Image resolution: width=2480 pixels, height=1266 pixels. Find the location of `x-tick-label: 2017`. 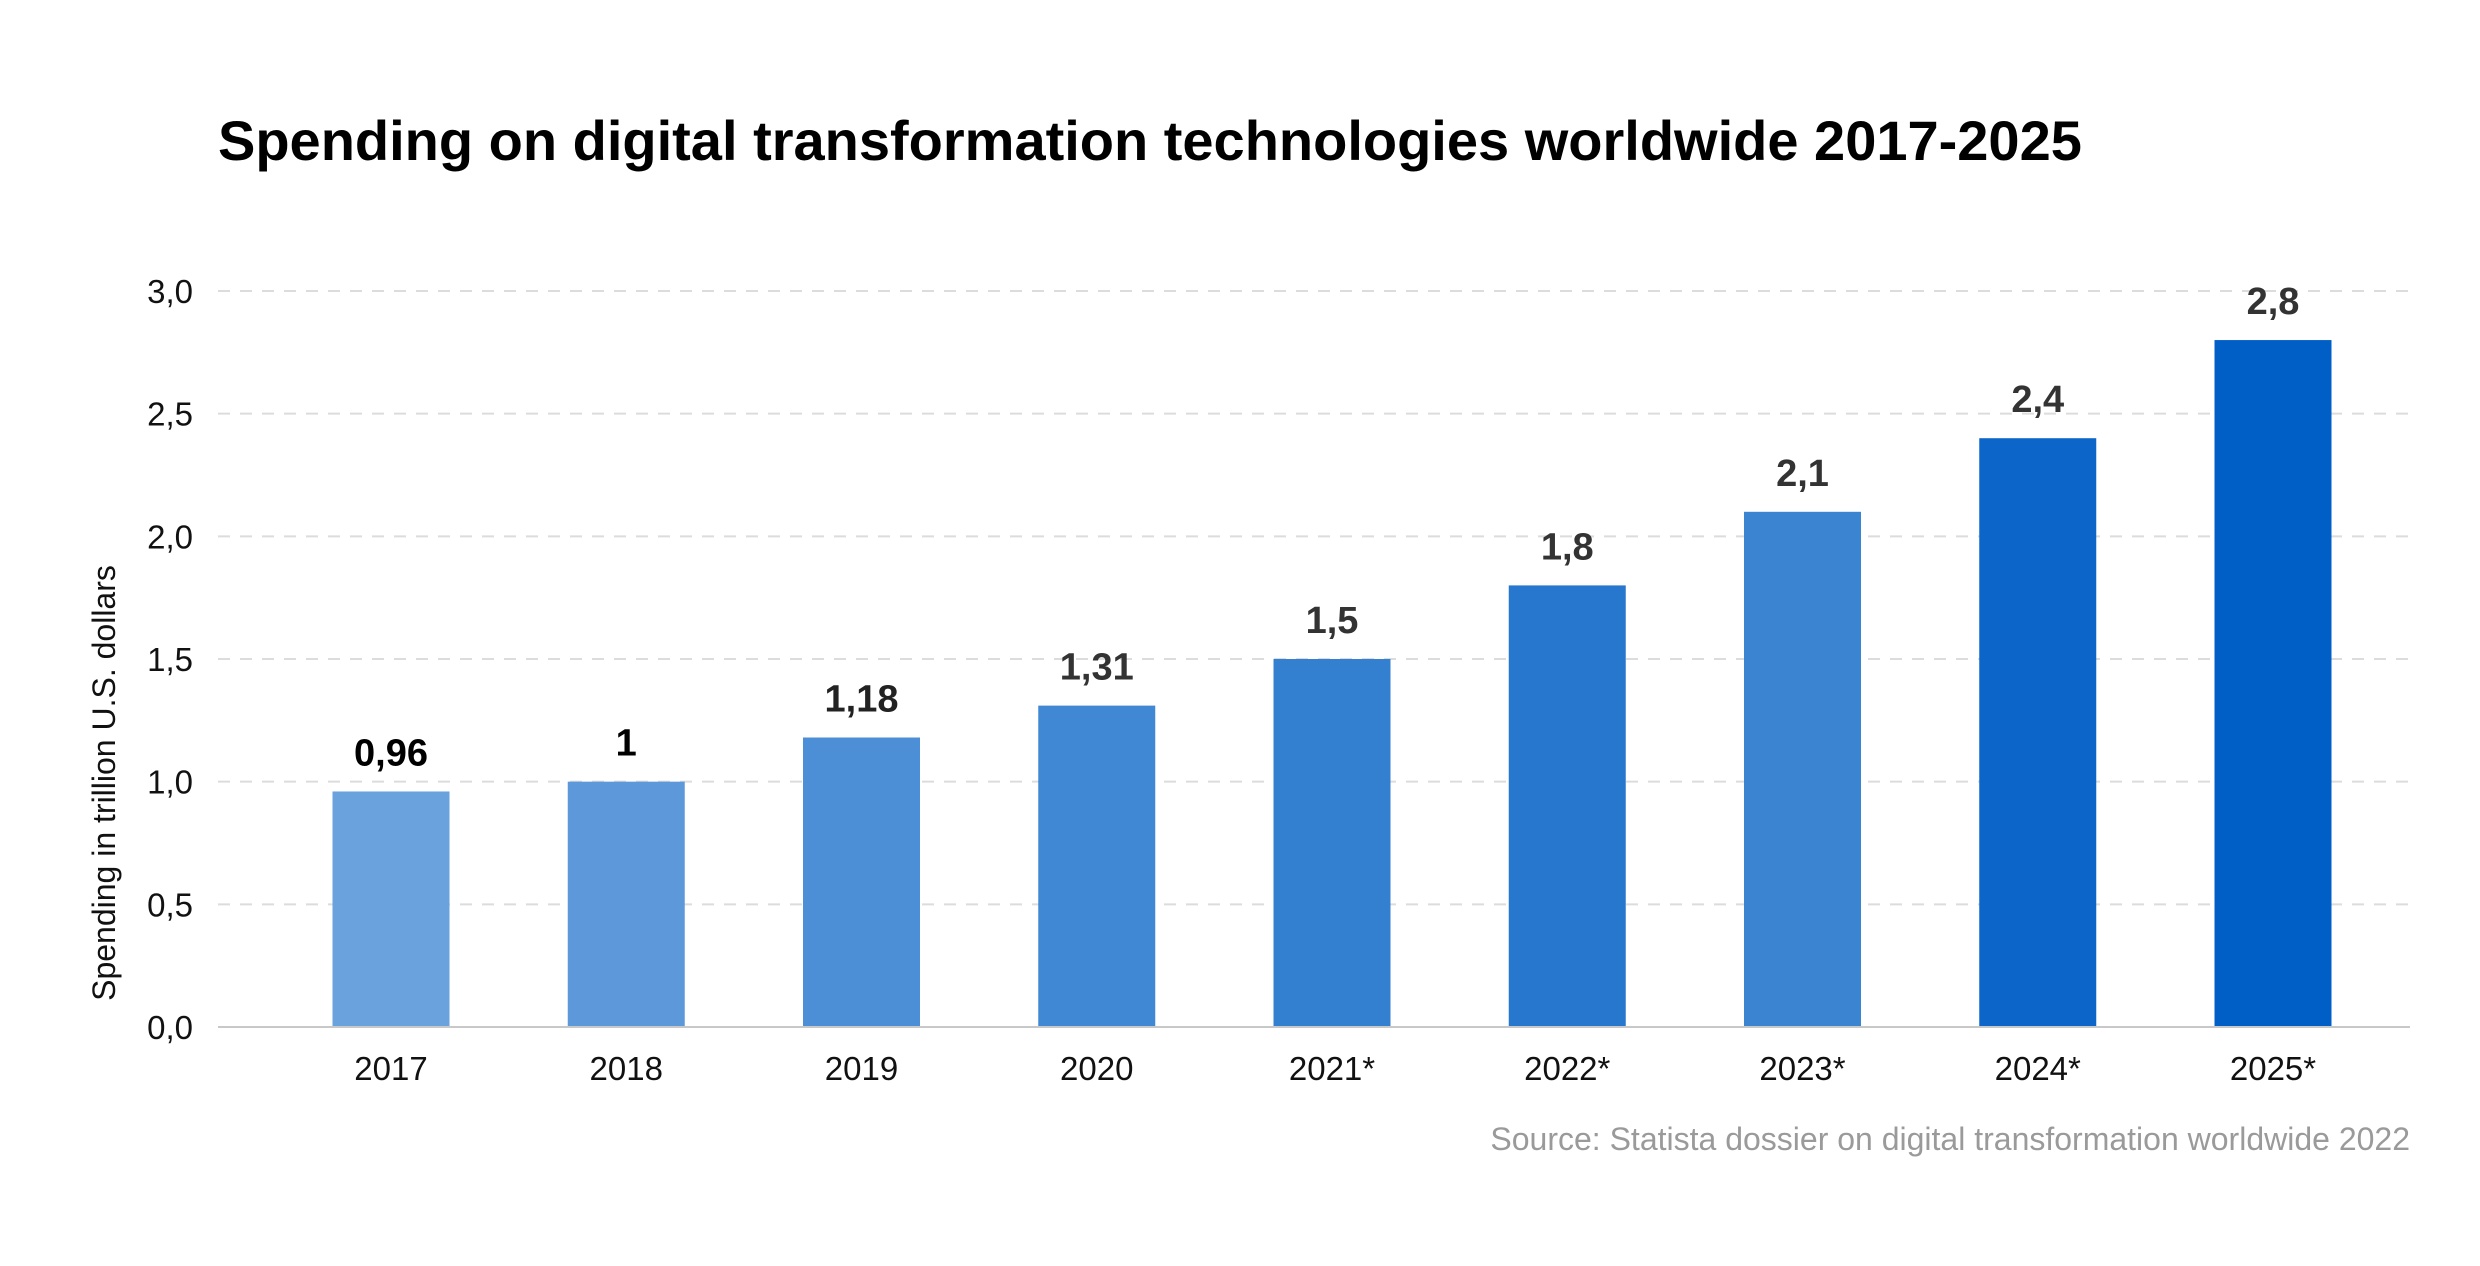

x-tick-label: 2017 is located at coordinates (390, 1068).